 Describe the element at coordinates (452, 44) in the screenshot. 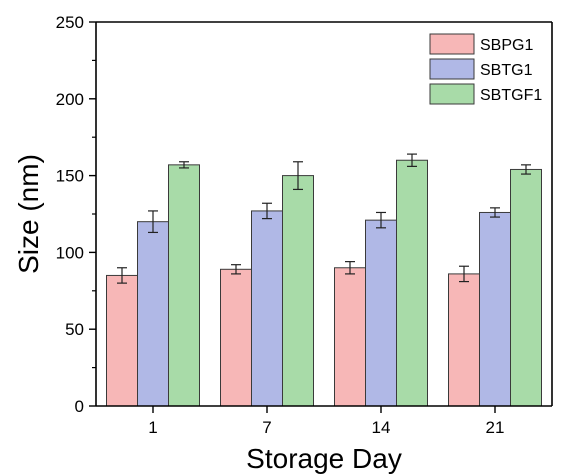

I see `legend-swatch-sbpg1` at that location.